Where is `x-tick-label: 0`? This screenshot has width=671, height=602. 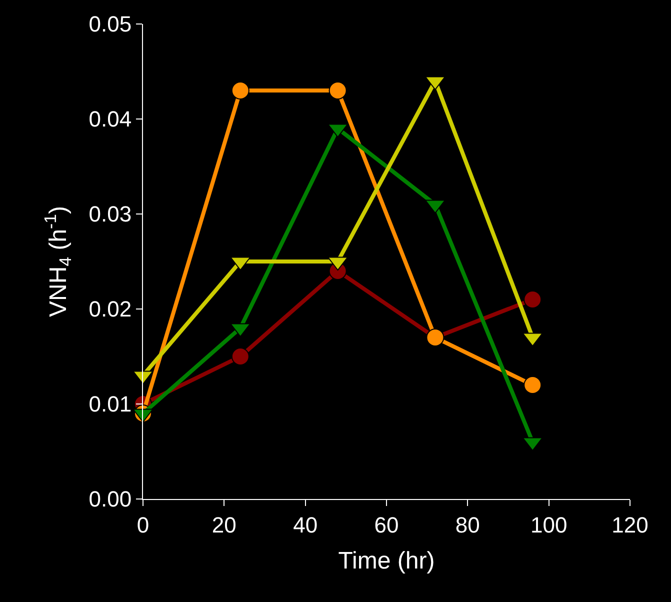 x-tick-label: 0 is located at coordinates (143, 525).